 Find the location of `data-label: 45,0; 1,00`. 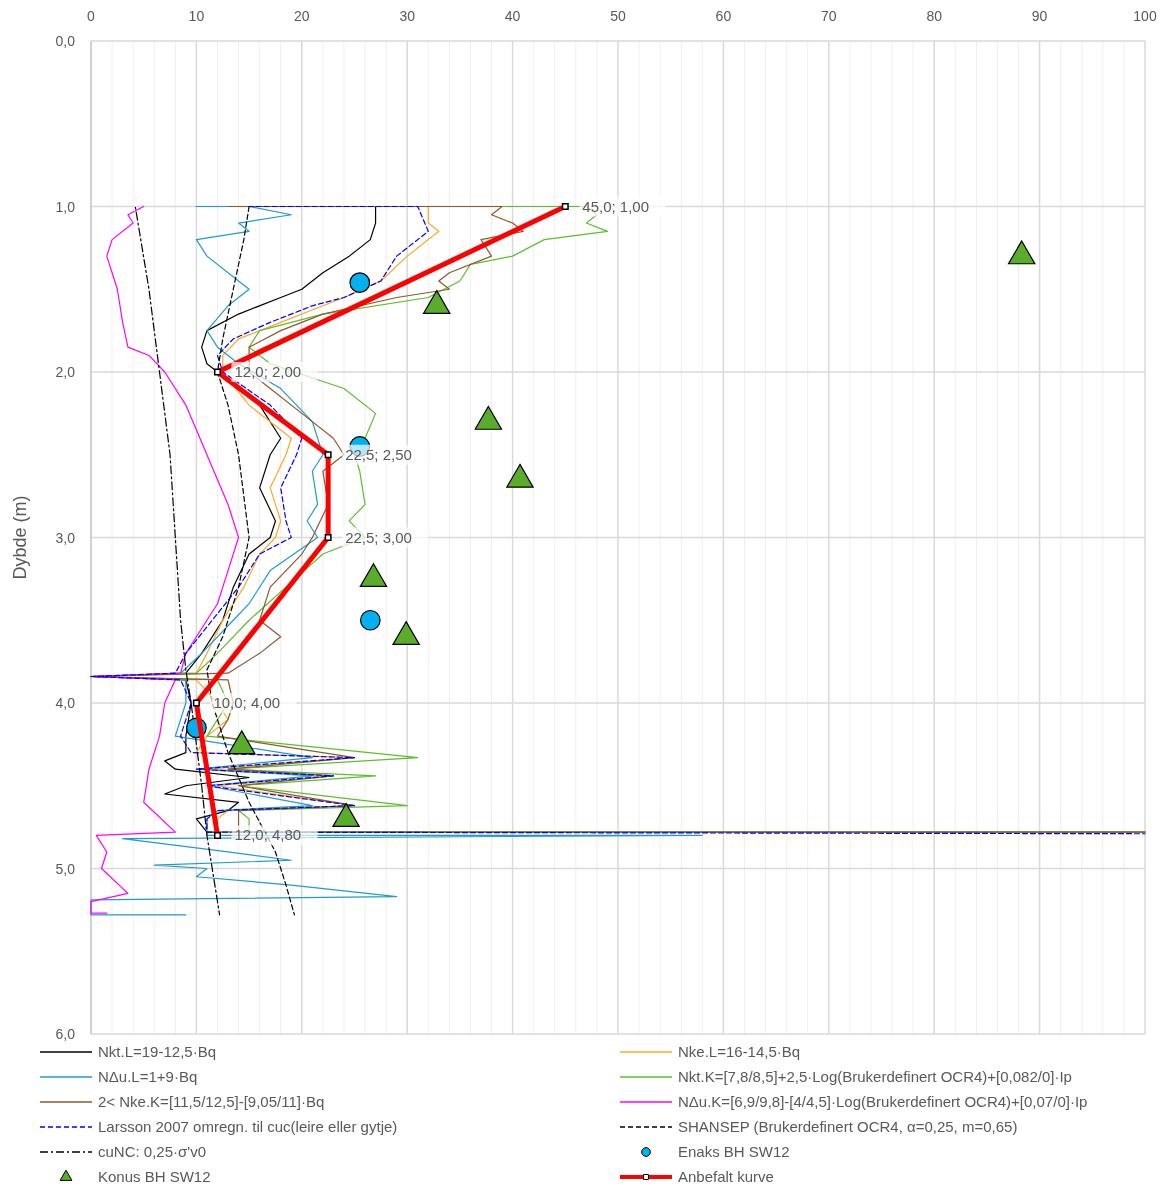

data-label: 45,0; 1,00 is located at coordinates (616, 206).